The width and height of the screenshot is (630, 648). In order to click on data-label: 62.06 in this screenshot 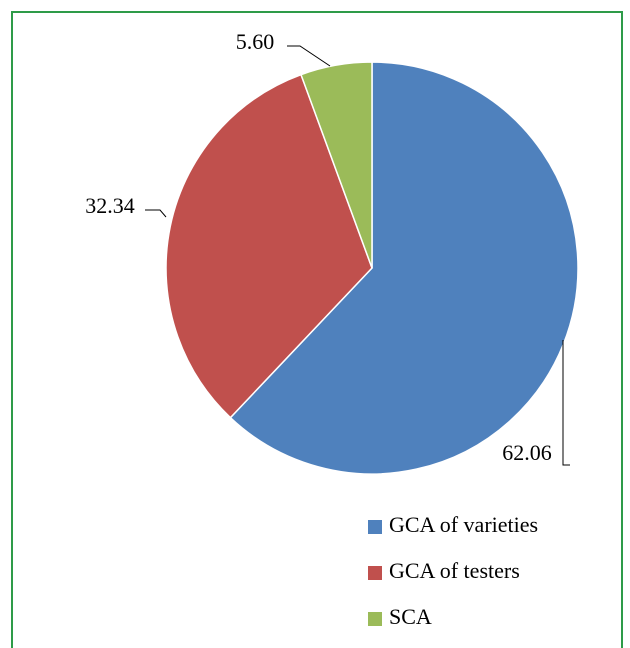, I will do `click(527, 452)`.